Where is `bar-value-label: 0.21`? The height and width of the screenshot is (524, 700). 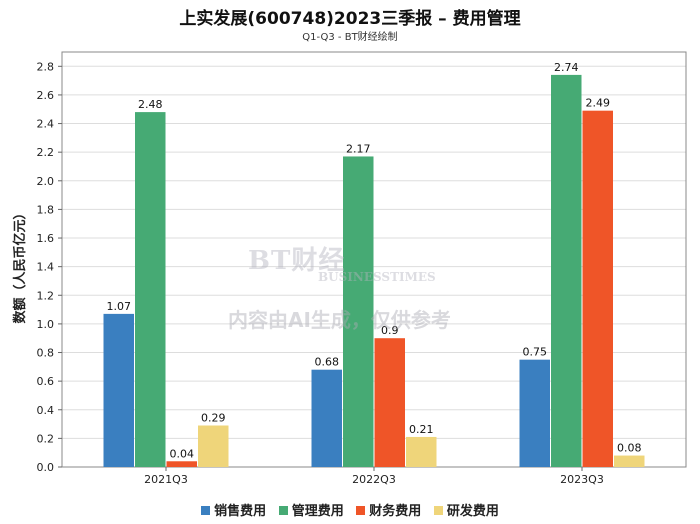 bar-value-label: 0.21 is located at coordinates (421, 429).